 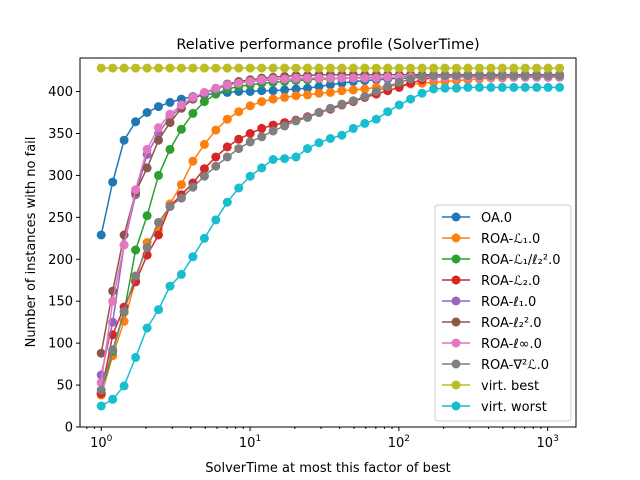 I want to click on y-tick-label: 100, so click(x=60, y=344).